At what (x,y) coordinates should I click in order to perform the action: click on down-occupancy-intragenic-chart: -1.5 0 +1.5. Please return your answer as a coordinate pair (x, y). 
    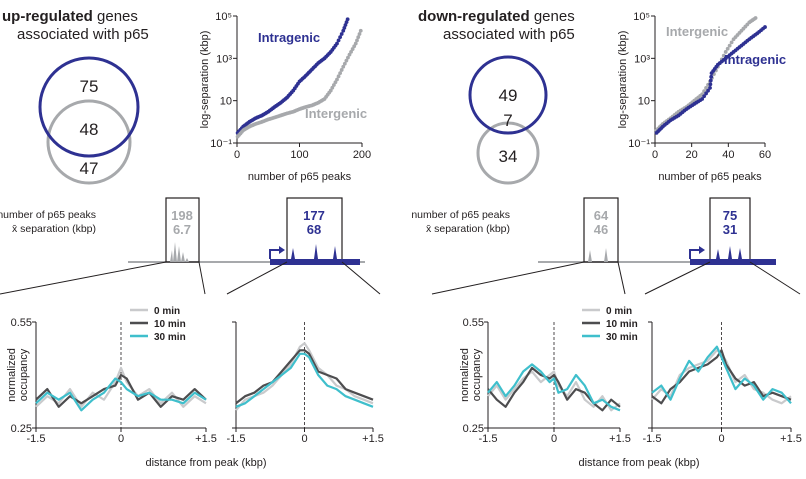
    Looking at the image, I should click on (722, 383).